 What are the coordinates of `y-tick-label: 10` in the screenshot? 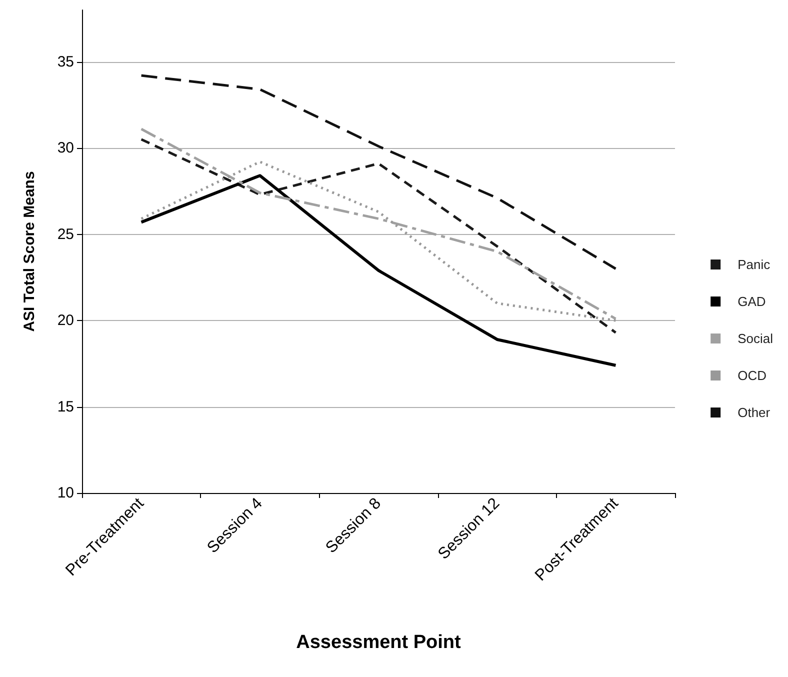 It's located at (65, 493).